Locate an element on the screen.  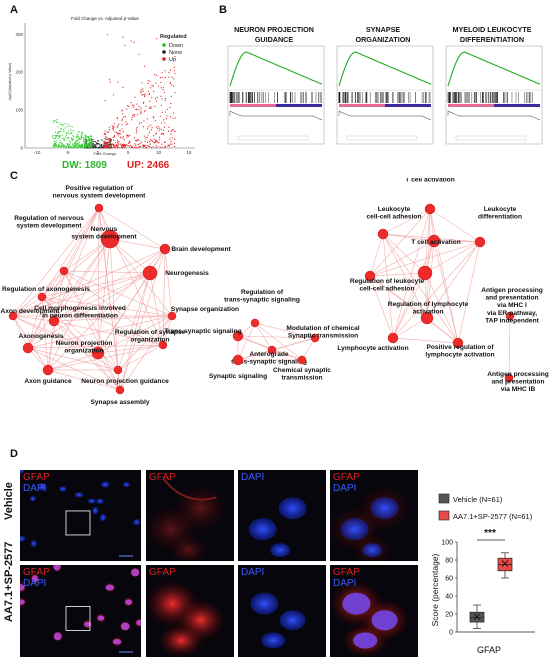
network-label: Neurogenesis is located at coordinates (187, 273).